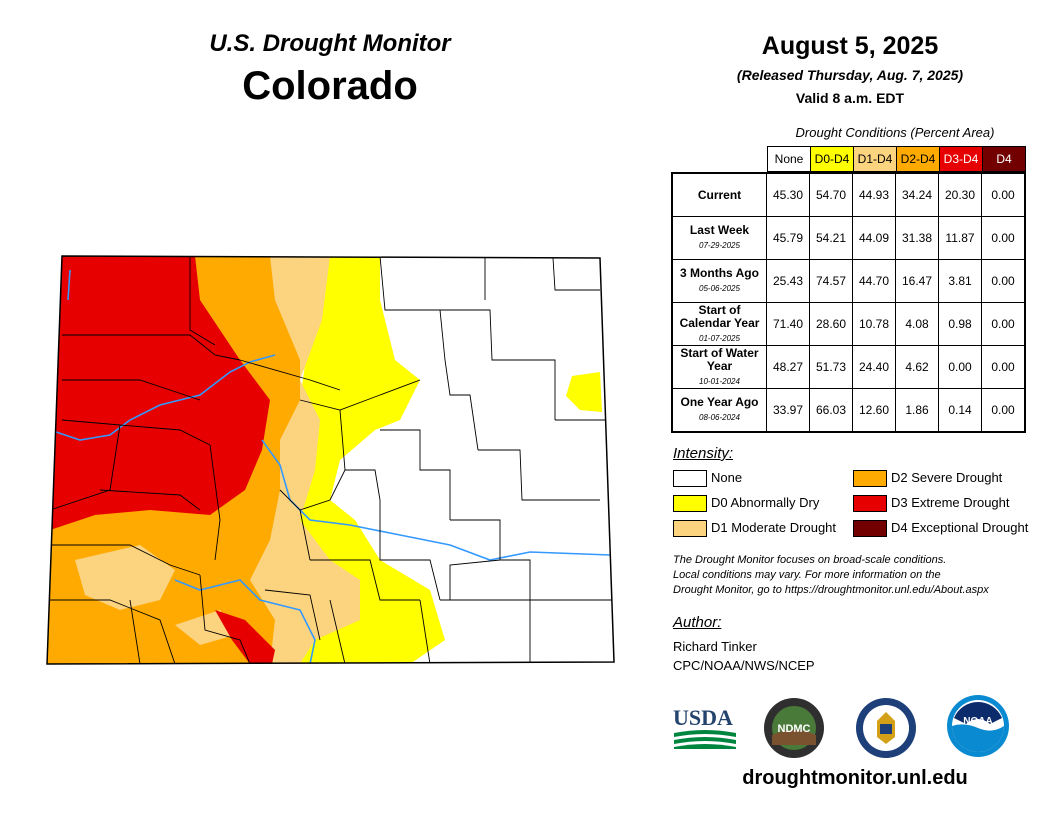  What do you see at coordinates (874, 281) in the screenshot?
I see `value-cell: 44.70` at bounding box center [874, 281].